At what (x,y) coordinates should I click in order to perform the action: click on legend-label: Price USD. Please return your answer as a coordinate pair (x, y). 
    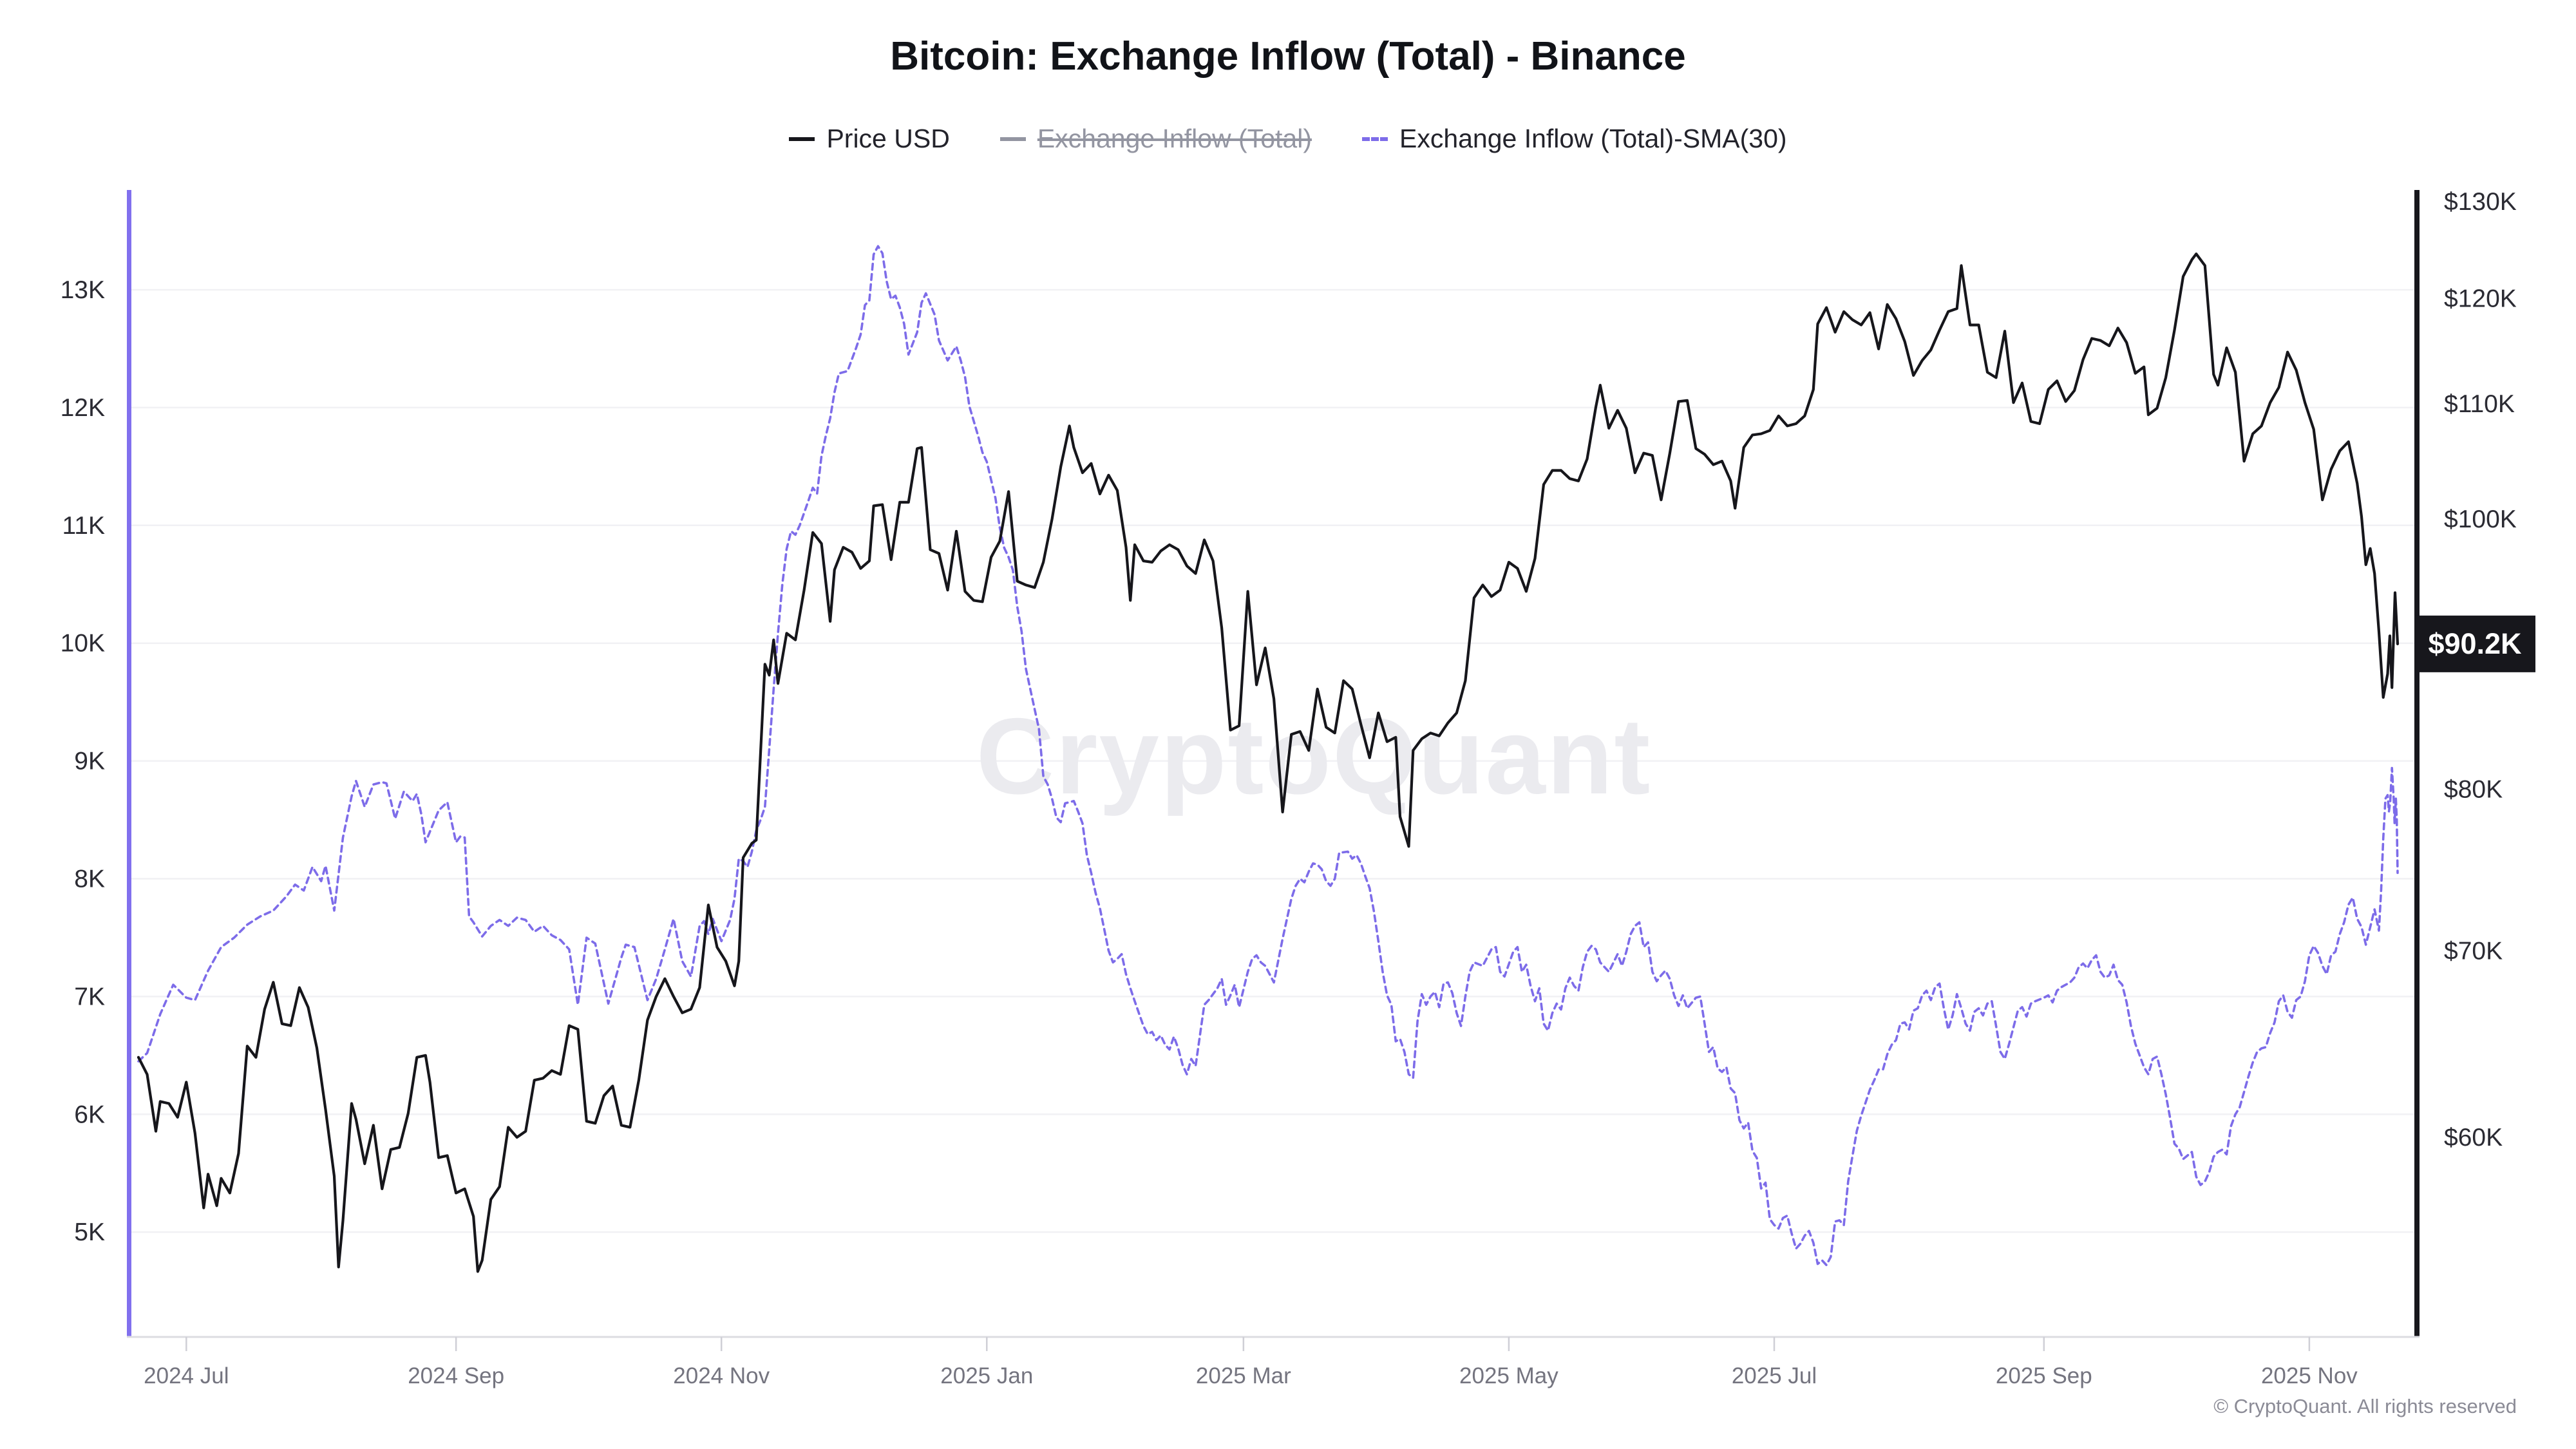
    Looking at the image, I should click on (888, 139).